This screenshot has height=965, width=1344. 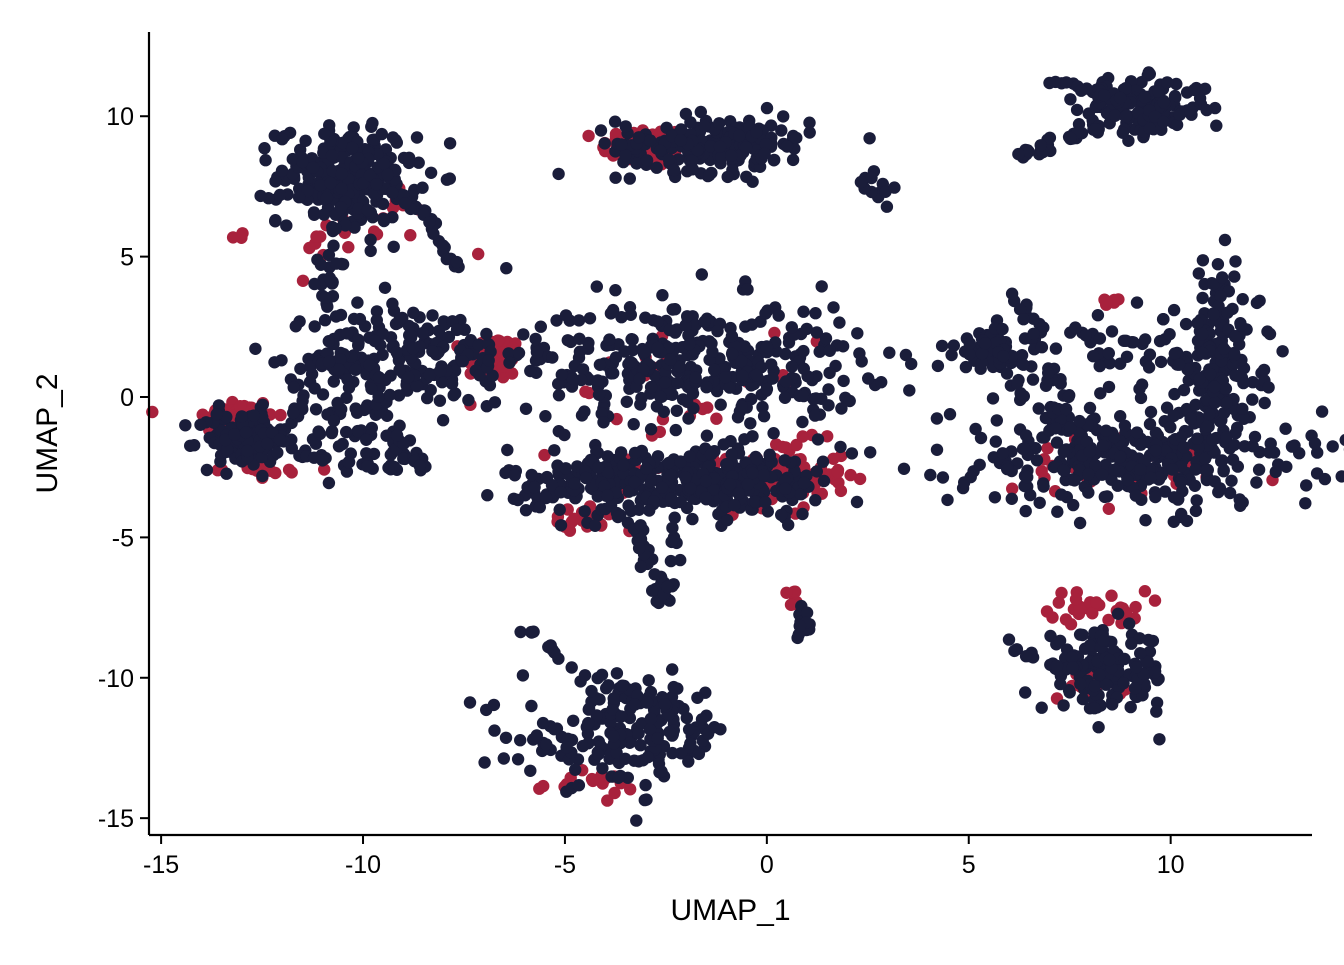 I want to click on x-tick-label: 5, so click(x=969, y=865).